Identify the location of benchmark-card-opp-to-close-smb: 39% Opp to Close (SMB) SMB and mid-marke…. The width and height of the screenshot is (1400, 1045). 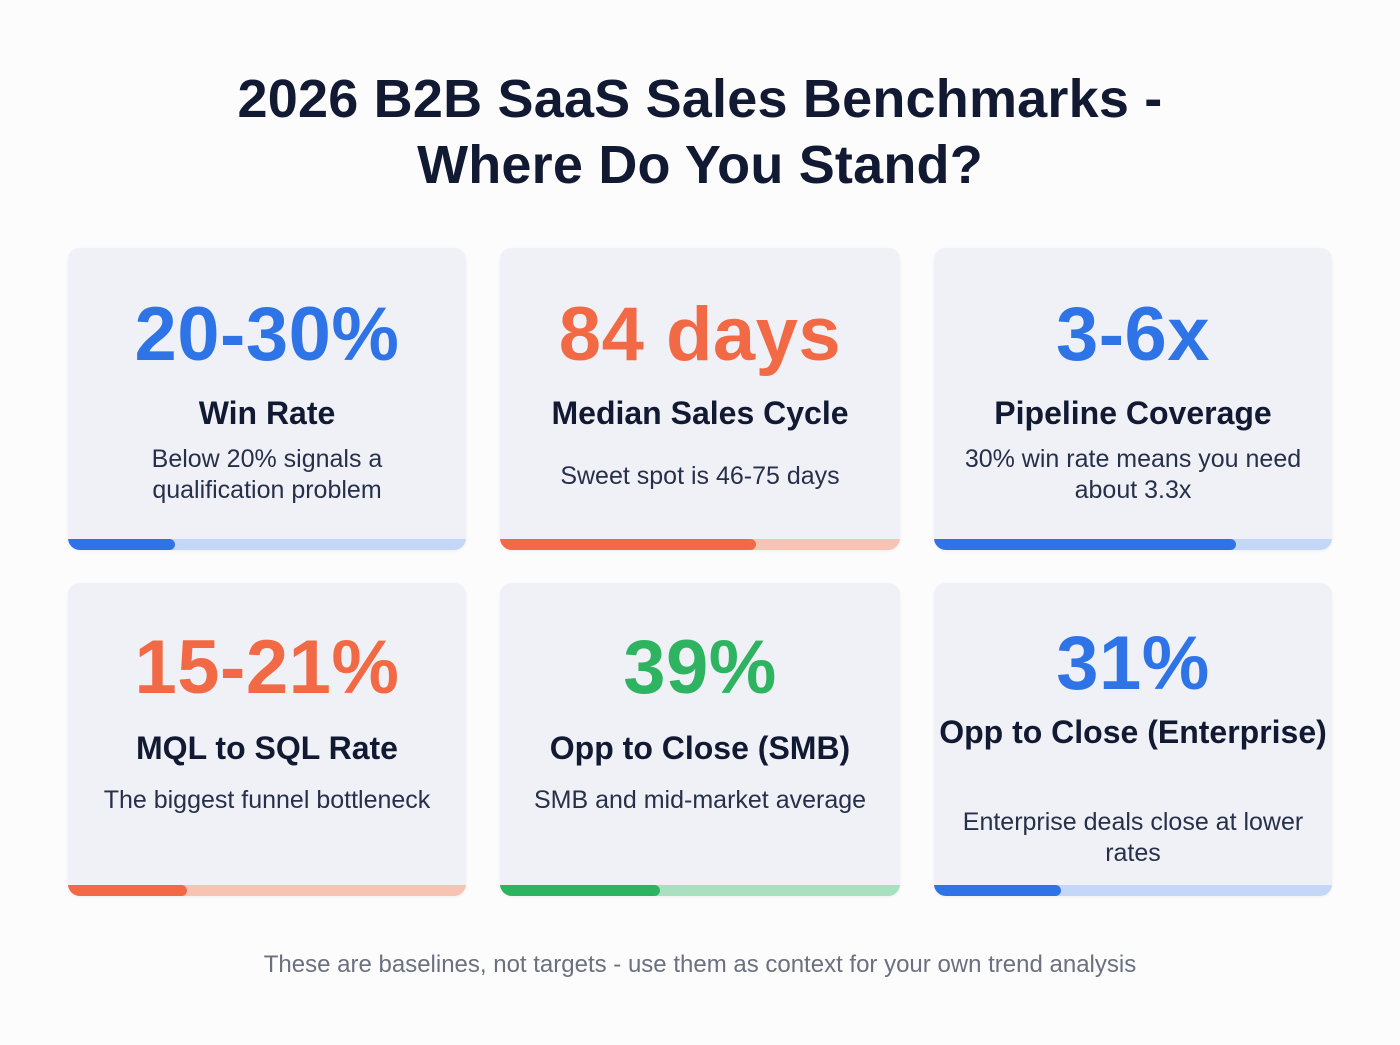
(700, 739).